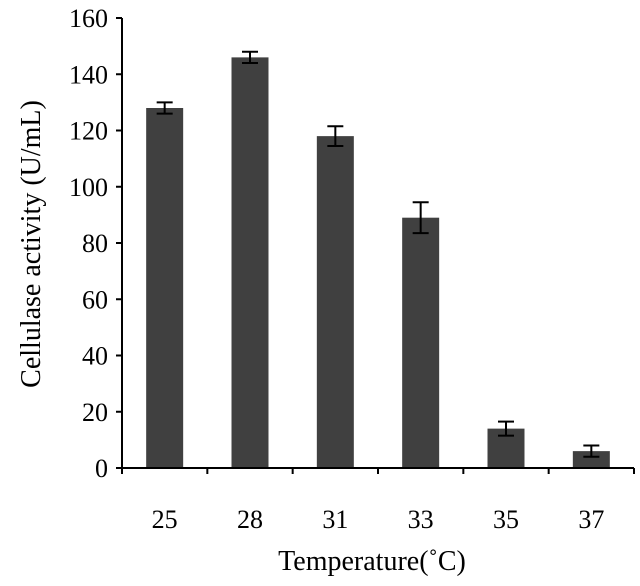 This screenshot has height=586, width=640. What do you see at coordinates (95, 412) in the screenshot?
I see `y-tick-label: 20` at bounding box center [95, 412].